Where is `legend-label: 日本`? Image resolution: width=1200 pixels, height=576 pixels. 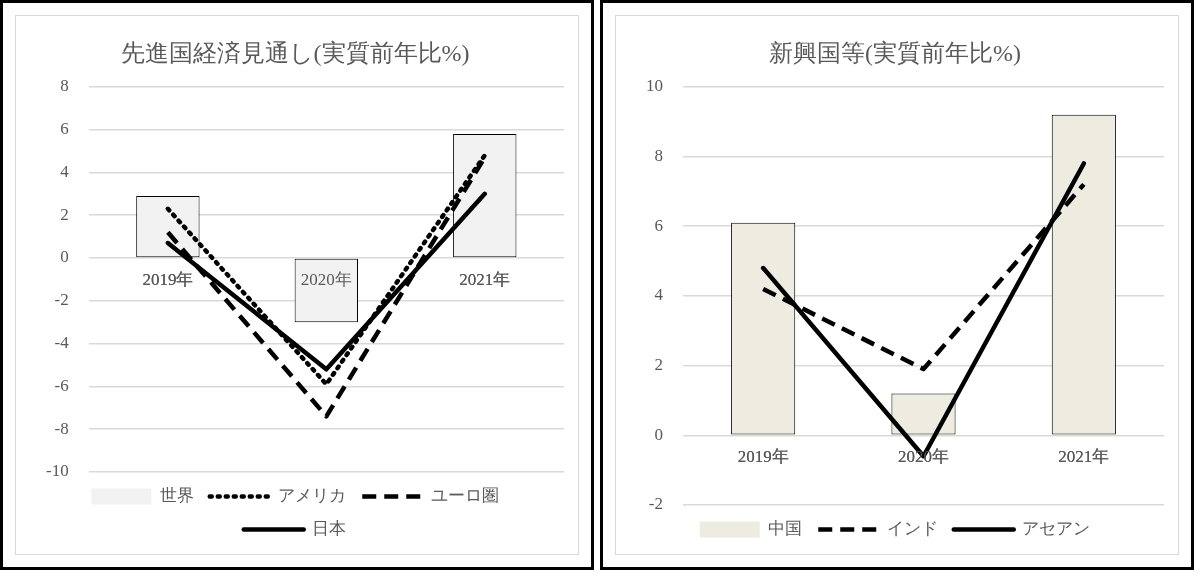 legend-label: 日本 is located at coordinates (329, 528).